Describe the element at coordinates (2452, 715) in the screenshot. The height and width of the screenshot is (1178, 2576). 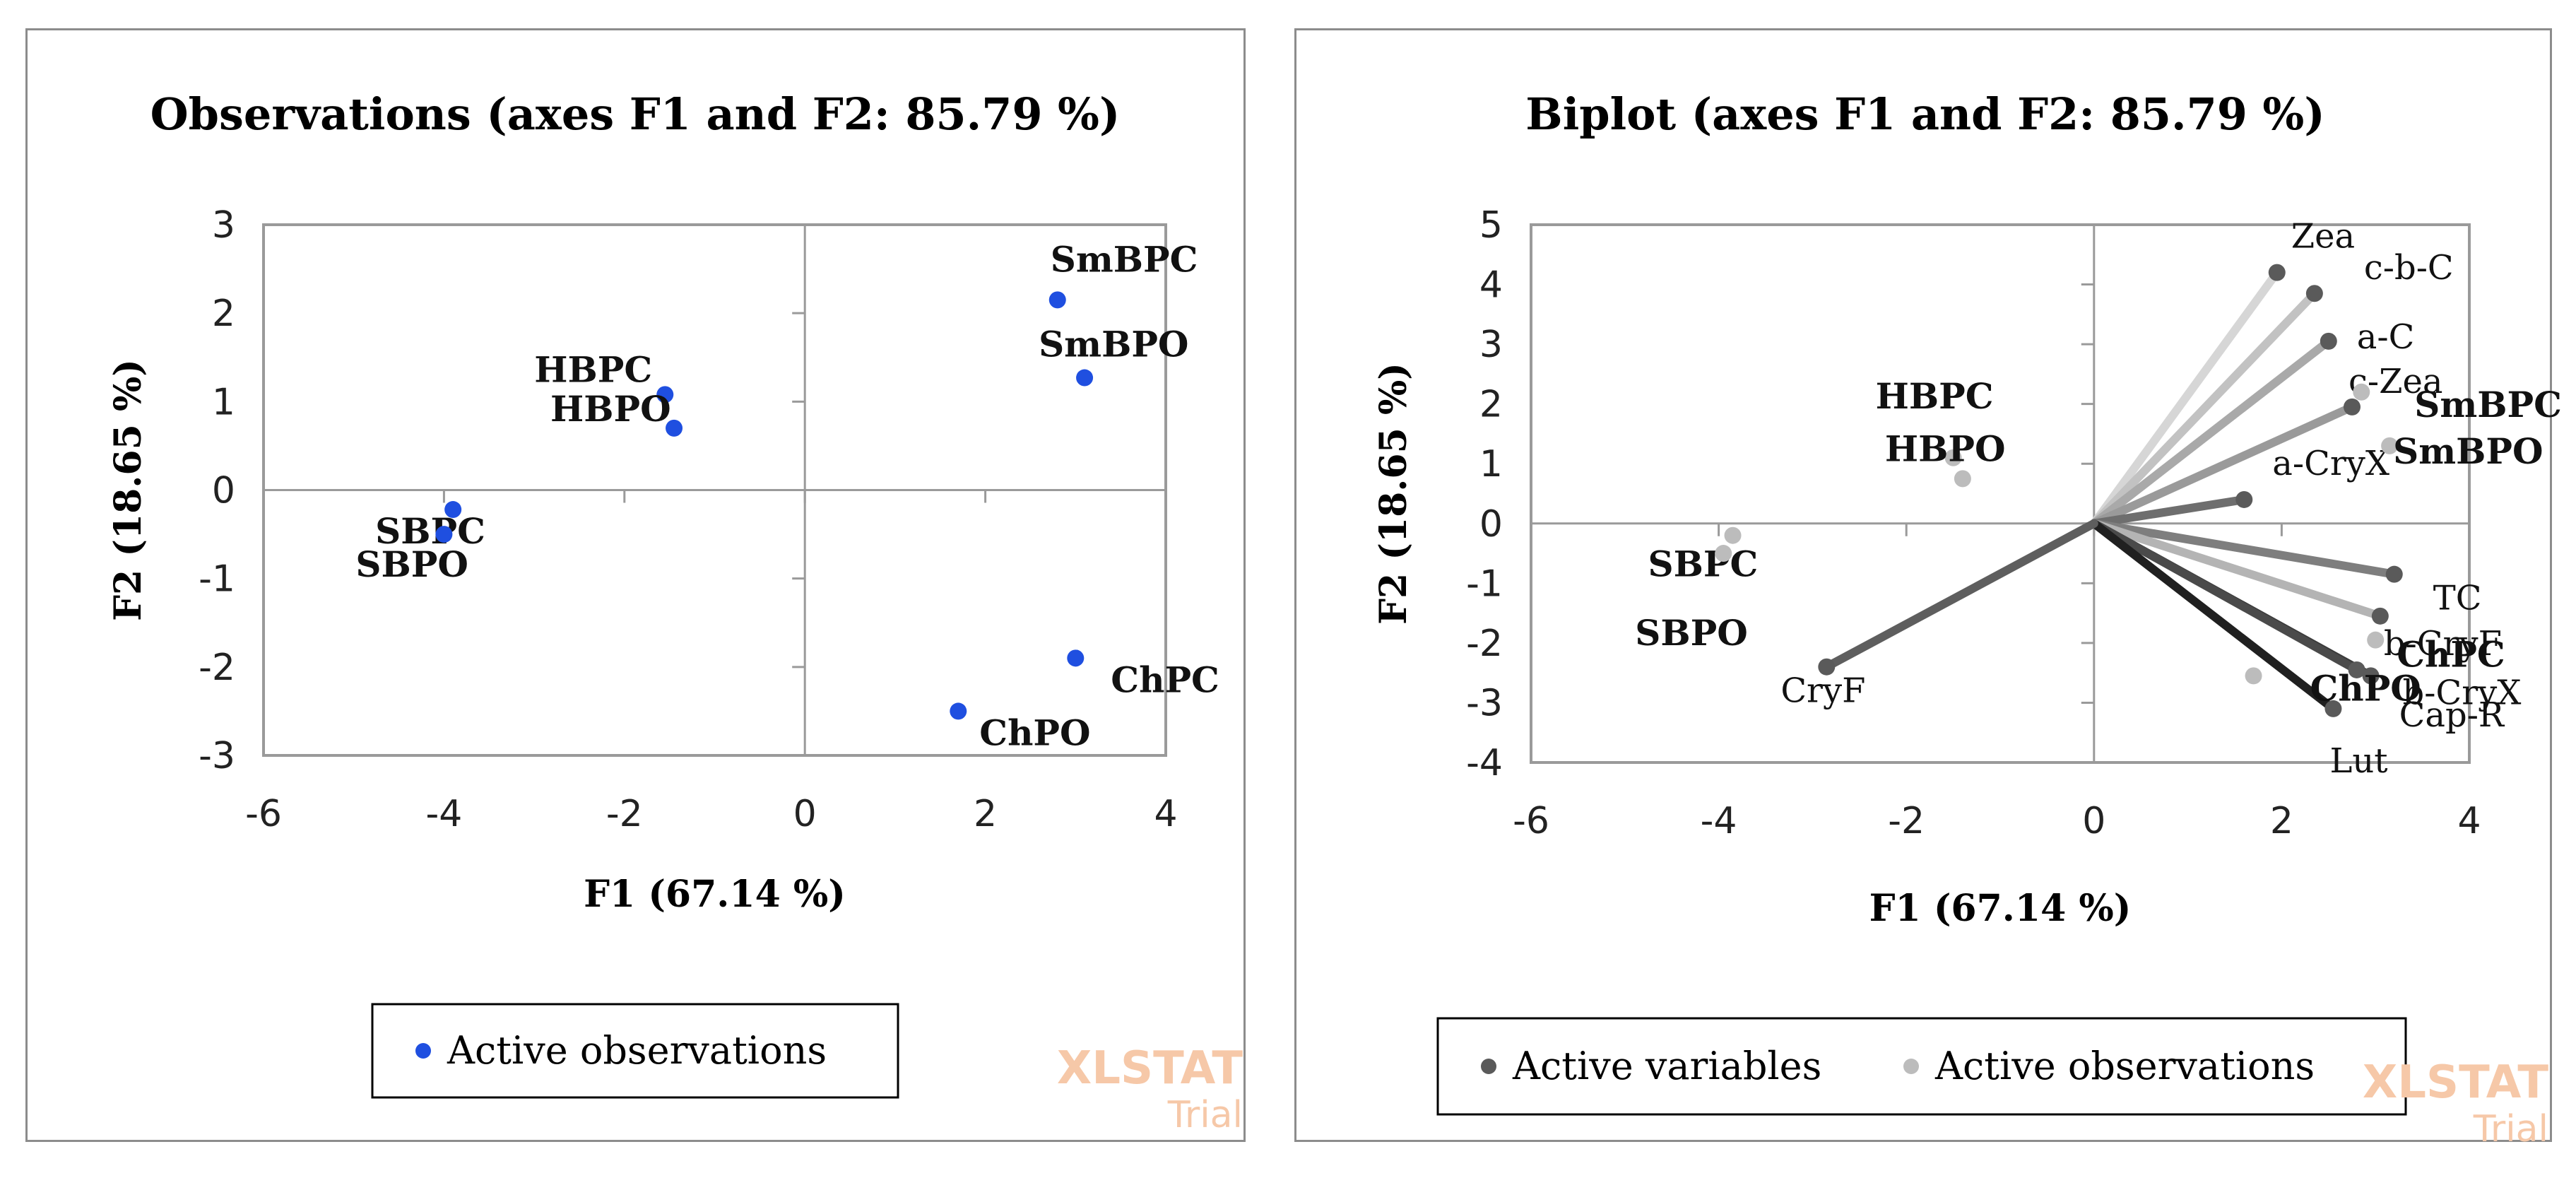
I see `variable-label: Cap-R` at that location.